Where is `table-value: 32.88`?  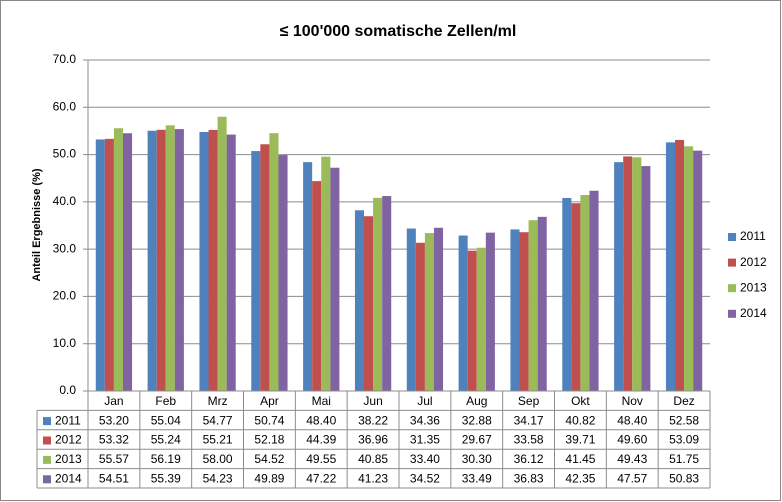
table-value: 32.88 is located at coordinates (477, 420).